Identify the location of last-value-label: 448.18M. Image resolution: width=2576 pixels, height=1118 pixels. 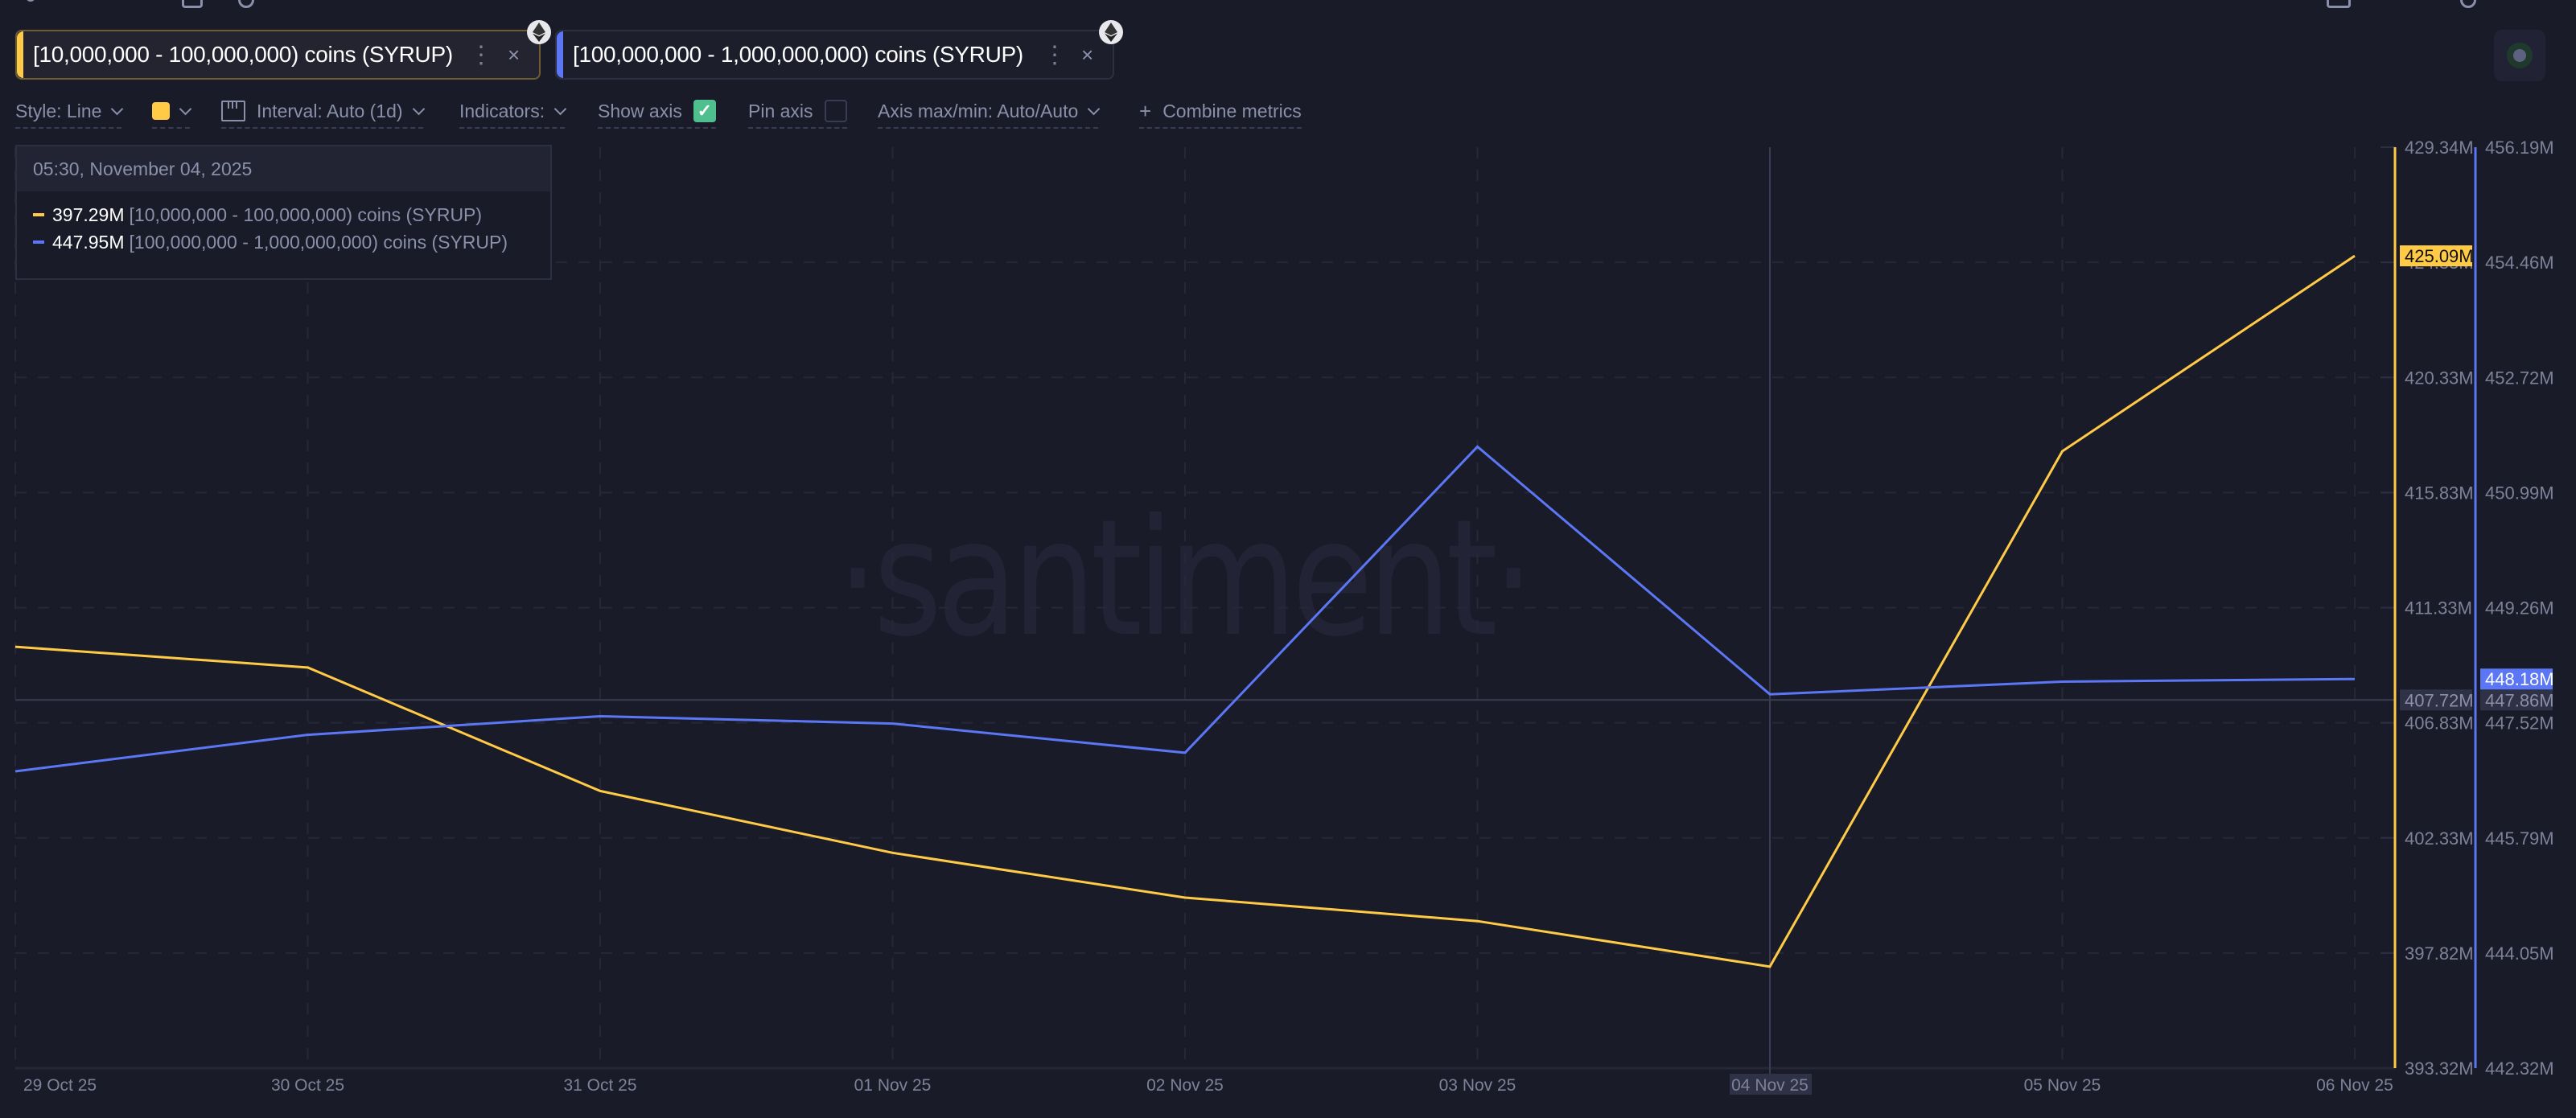
(2519, 679).